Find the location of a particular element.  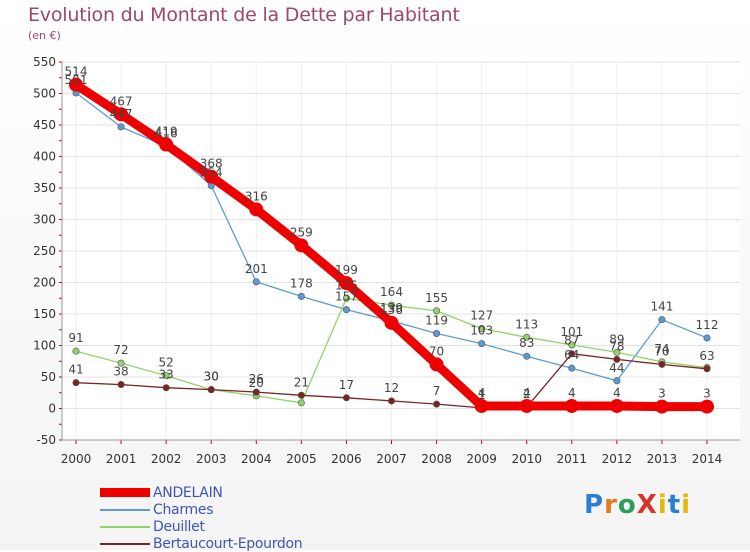

x-tick-label: 2004 is located at coordinates (256, 459).